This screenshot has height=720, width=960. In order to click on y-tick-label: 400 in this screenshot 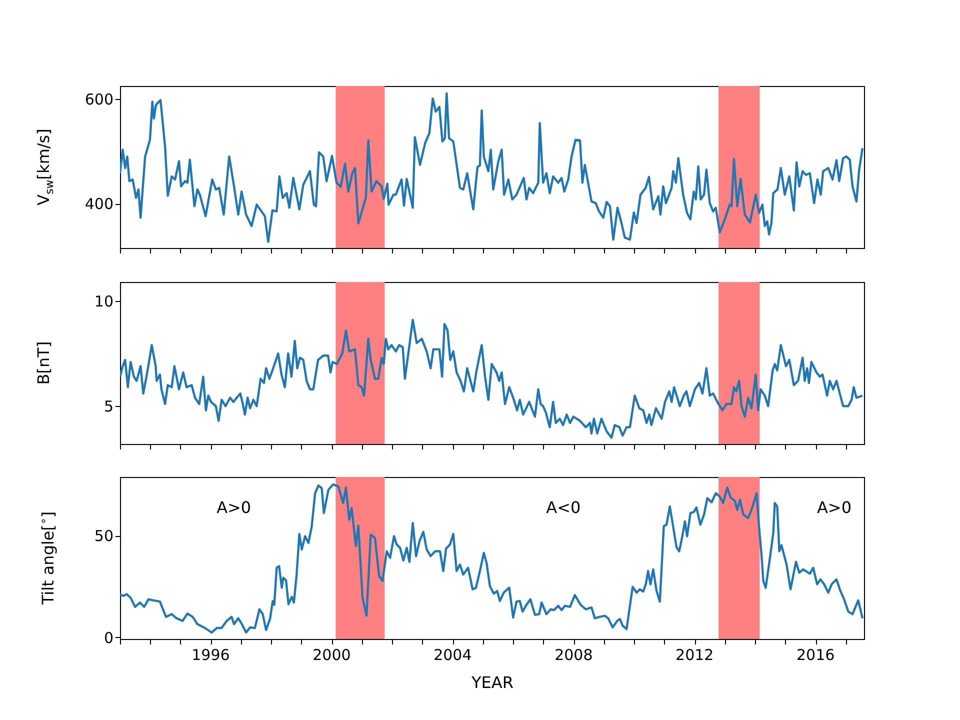, I will do `click(99, 204)`.